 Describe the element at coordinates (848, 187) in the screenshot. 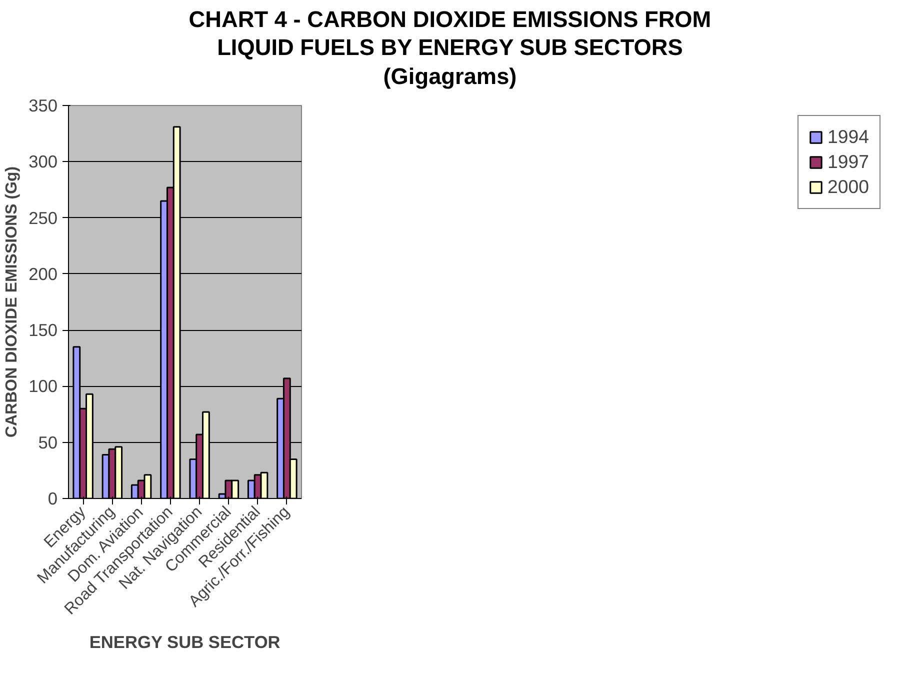

I see `legend-label: 2000` at that location.